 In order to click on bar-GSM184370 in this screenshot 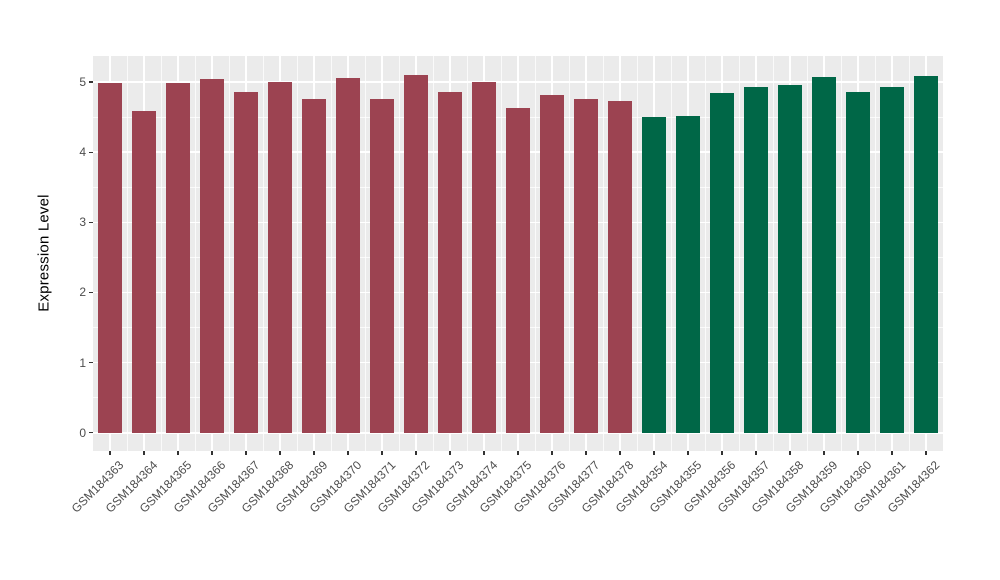, I will do `click(348, 255)`.